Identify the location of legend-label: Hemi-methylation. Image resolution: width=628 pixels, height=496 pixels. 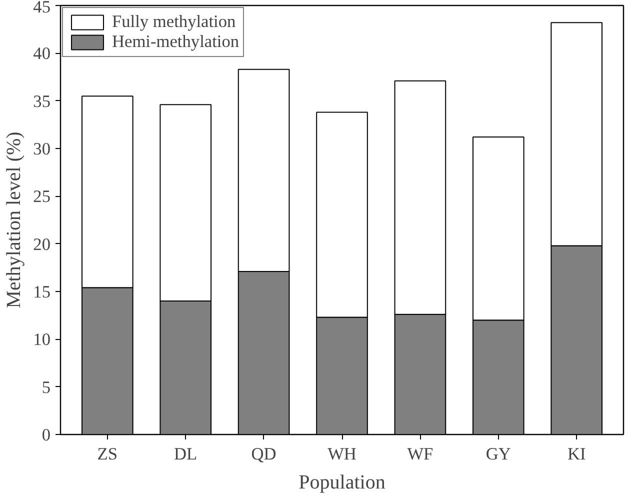
(176, 42).